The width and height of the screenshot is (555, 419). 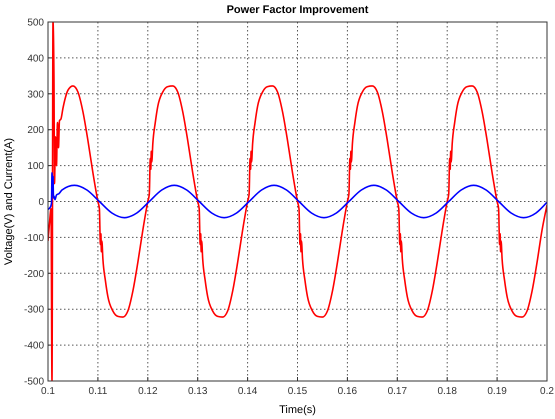 I want to click on y-tick-label: -200, so click(x=34, y=274).